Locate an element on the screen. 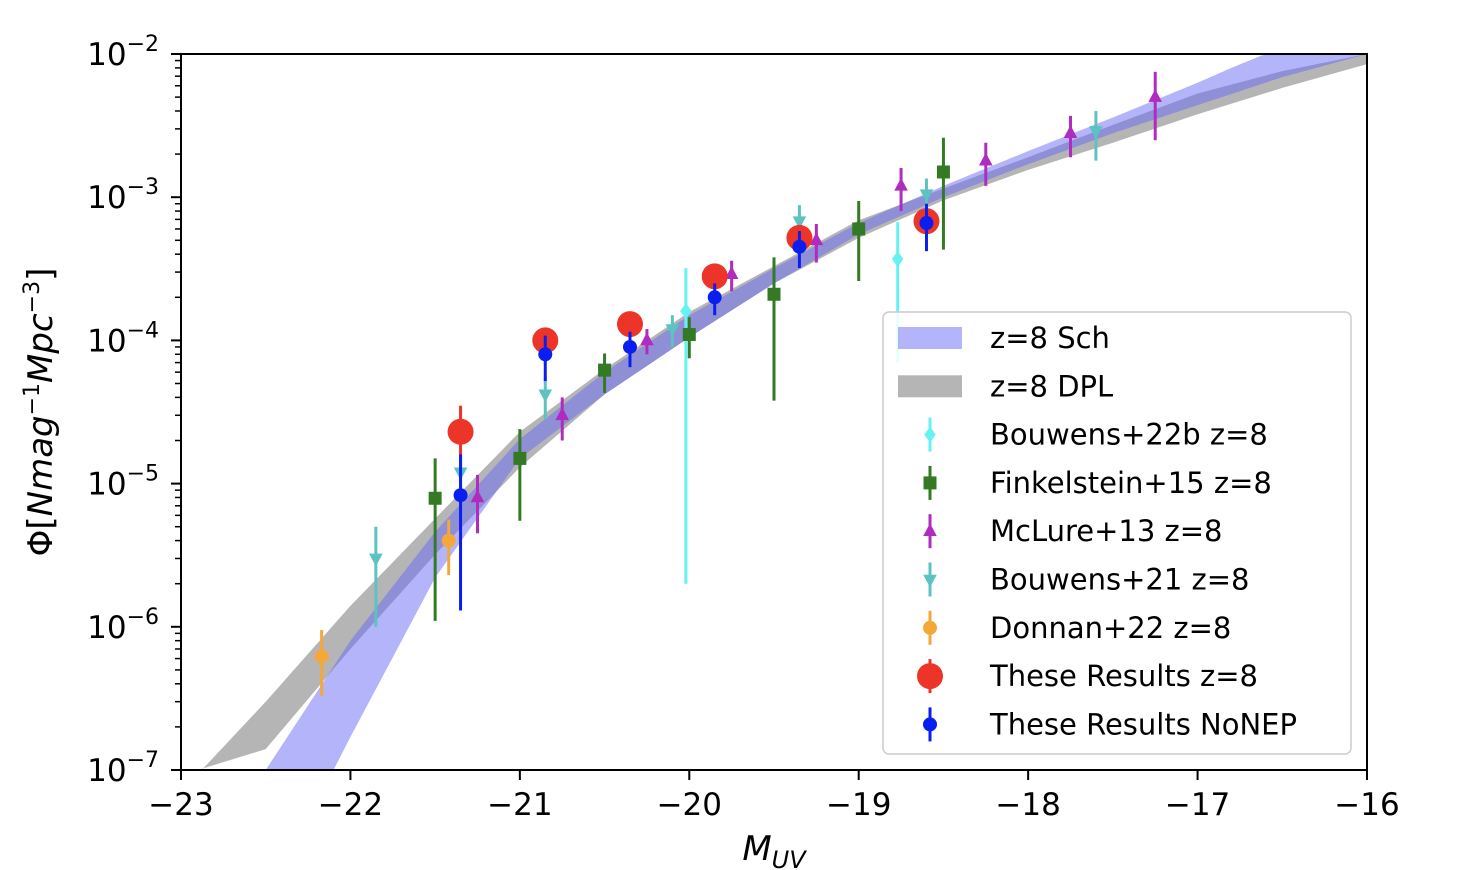 This screenshot has width=1458, height=870. y-tick-label: 10⁻⁴ is located at coordinates (123, 338).